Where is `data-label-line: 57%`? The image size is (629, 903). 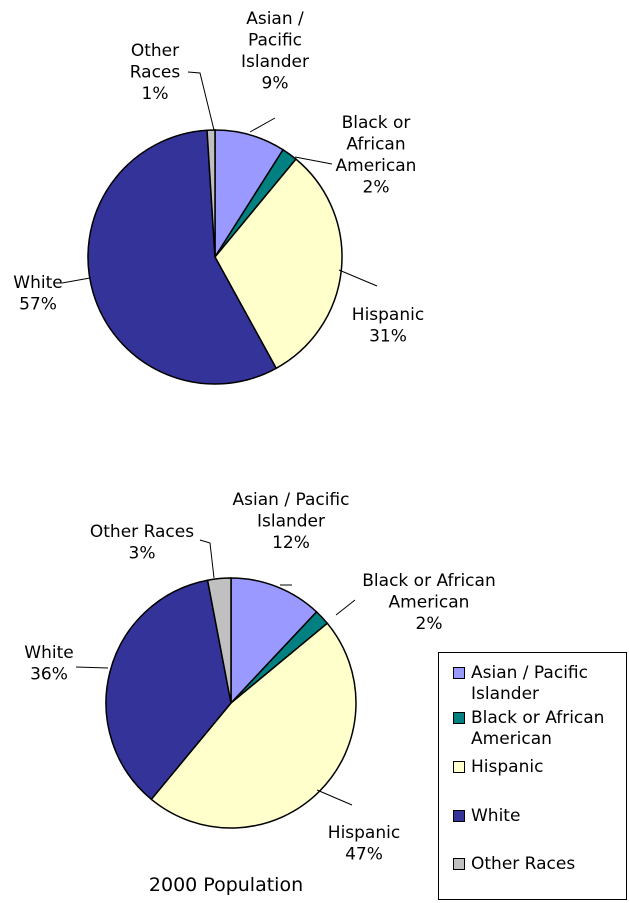 data-label-line: 57% is located at coordinates (38, 305).